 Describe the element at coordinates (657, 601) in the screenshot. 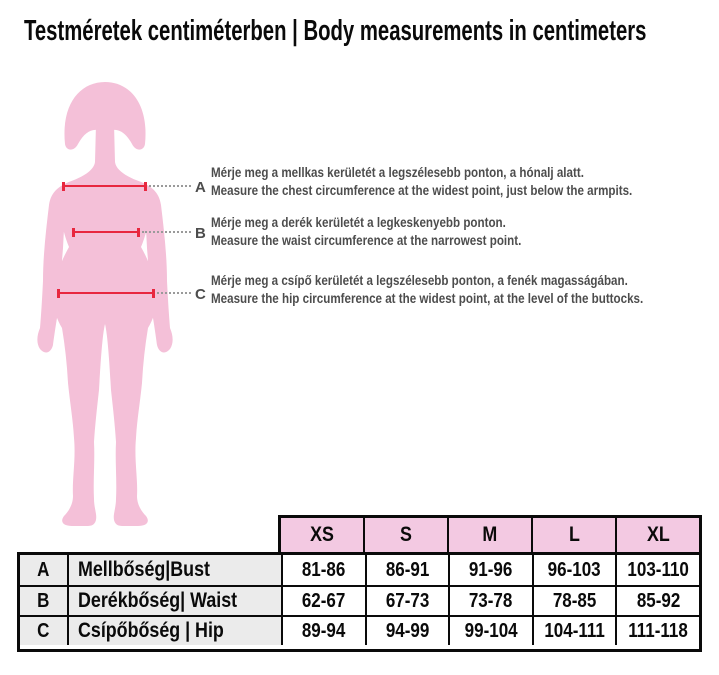

I see `waist-value-xl: 85-92` at that location.